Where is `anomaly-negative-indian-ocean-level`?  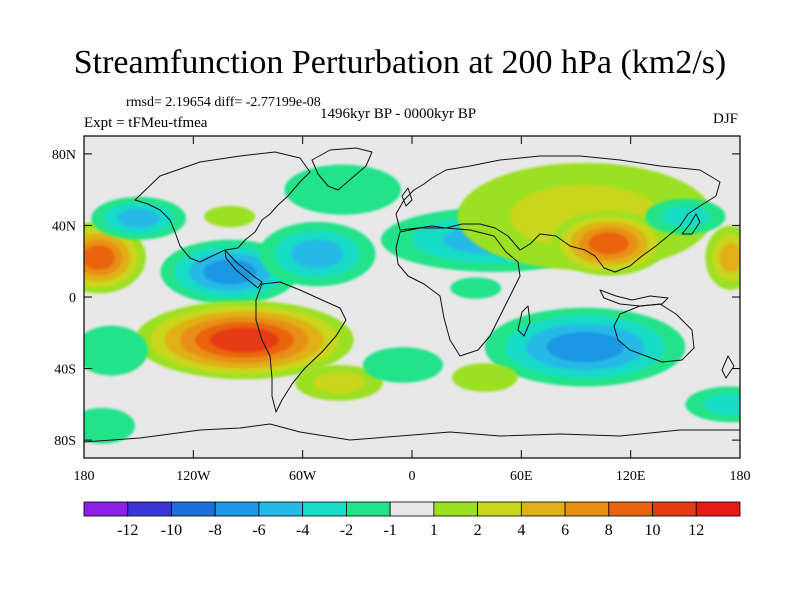 anomaly-negative-indian-ocean-level is located at coordinates (585, 347).